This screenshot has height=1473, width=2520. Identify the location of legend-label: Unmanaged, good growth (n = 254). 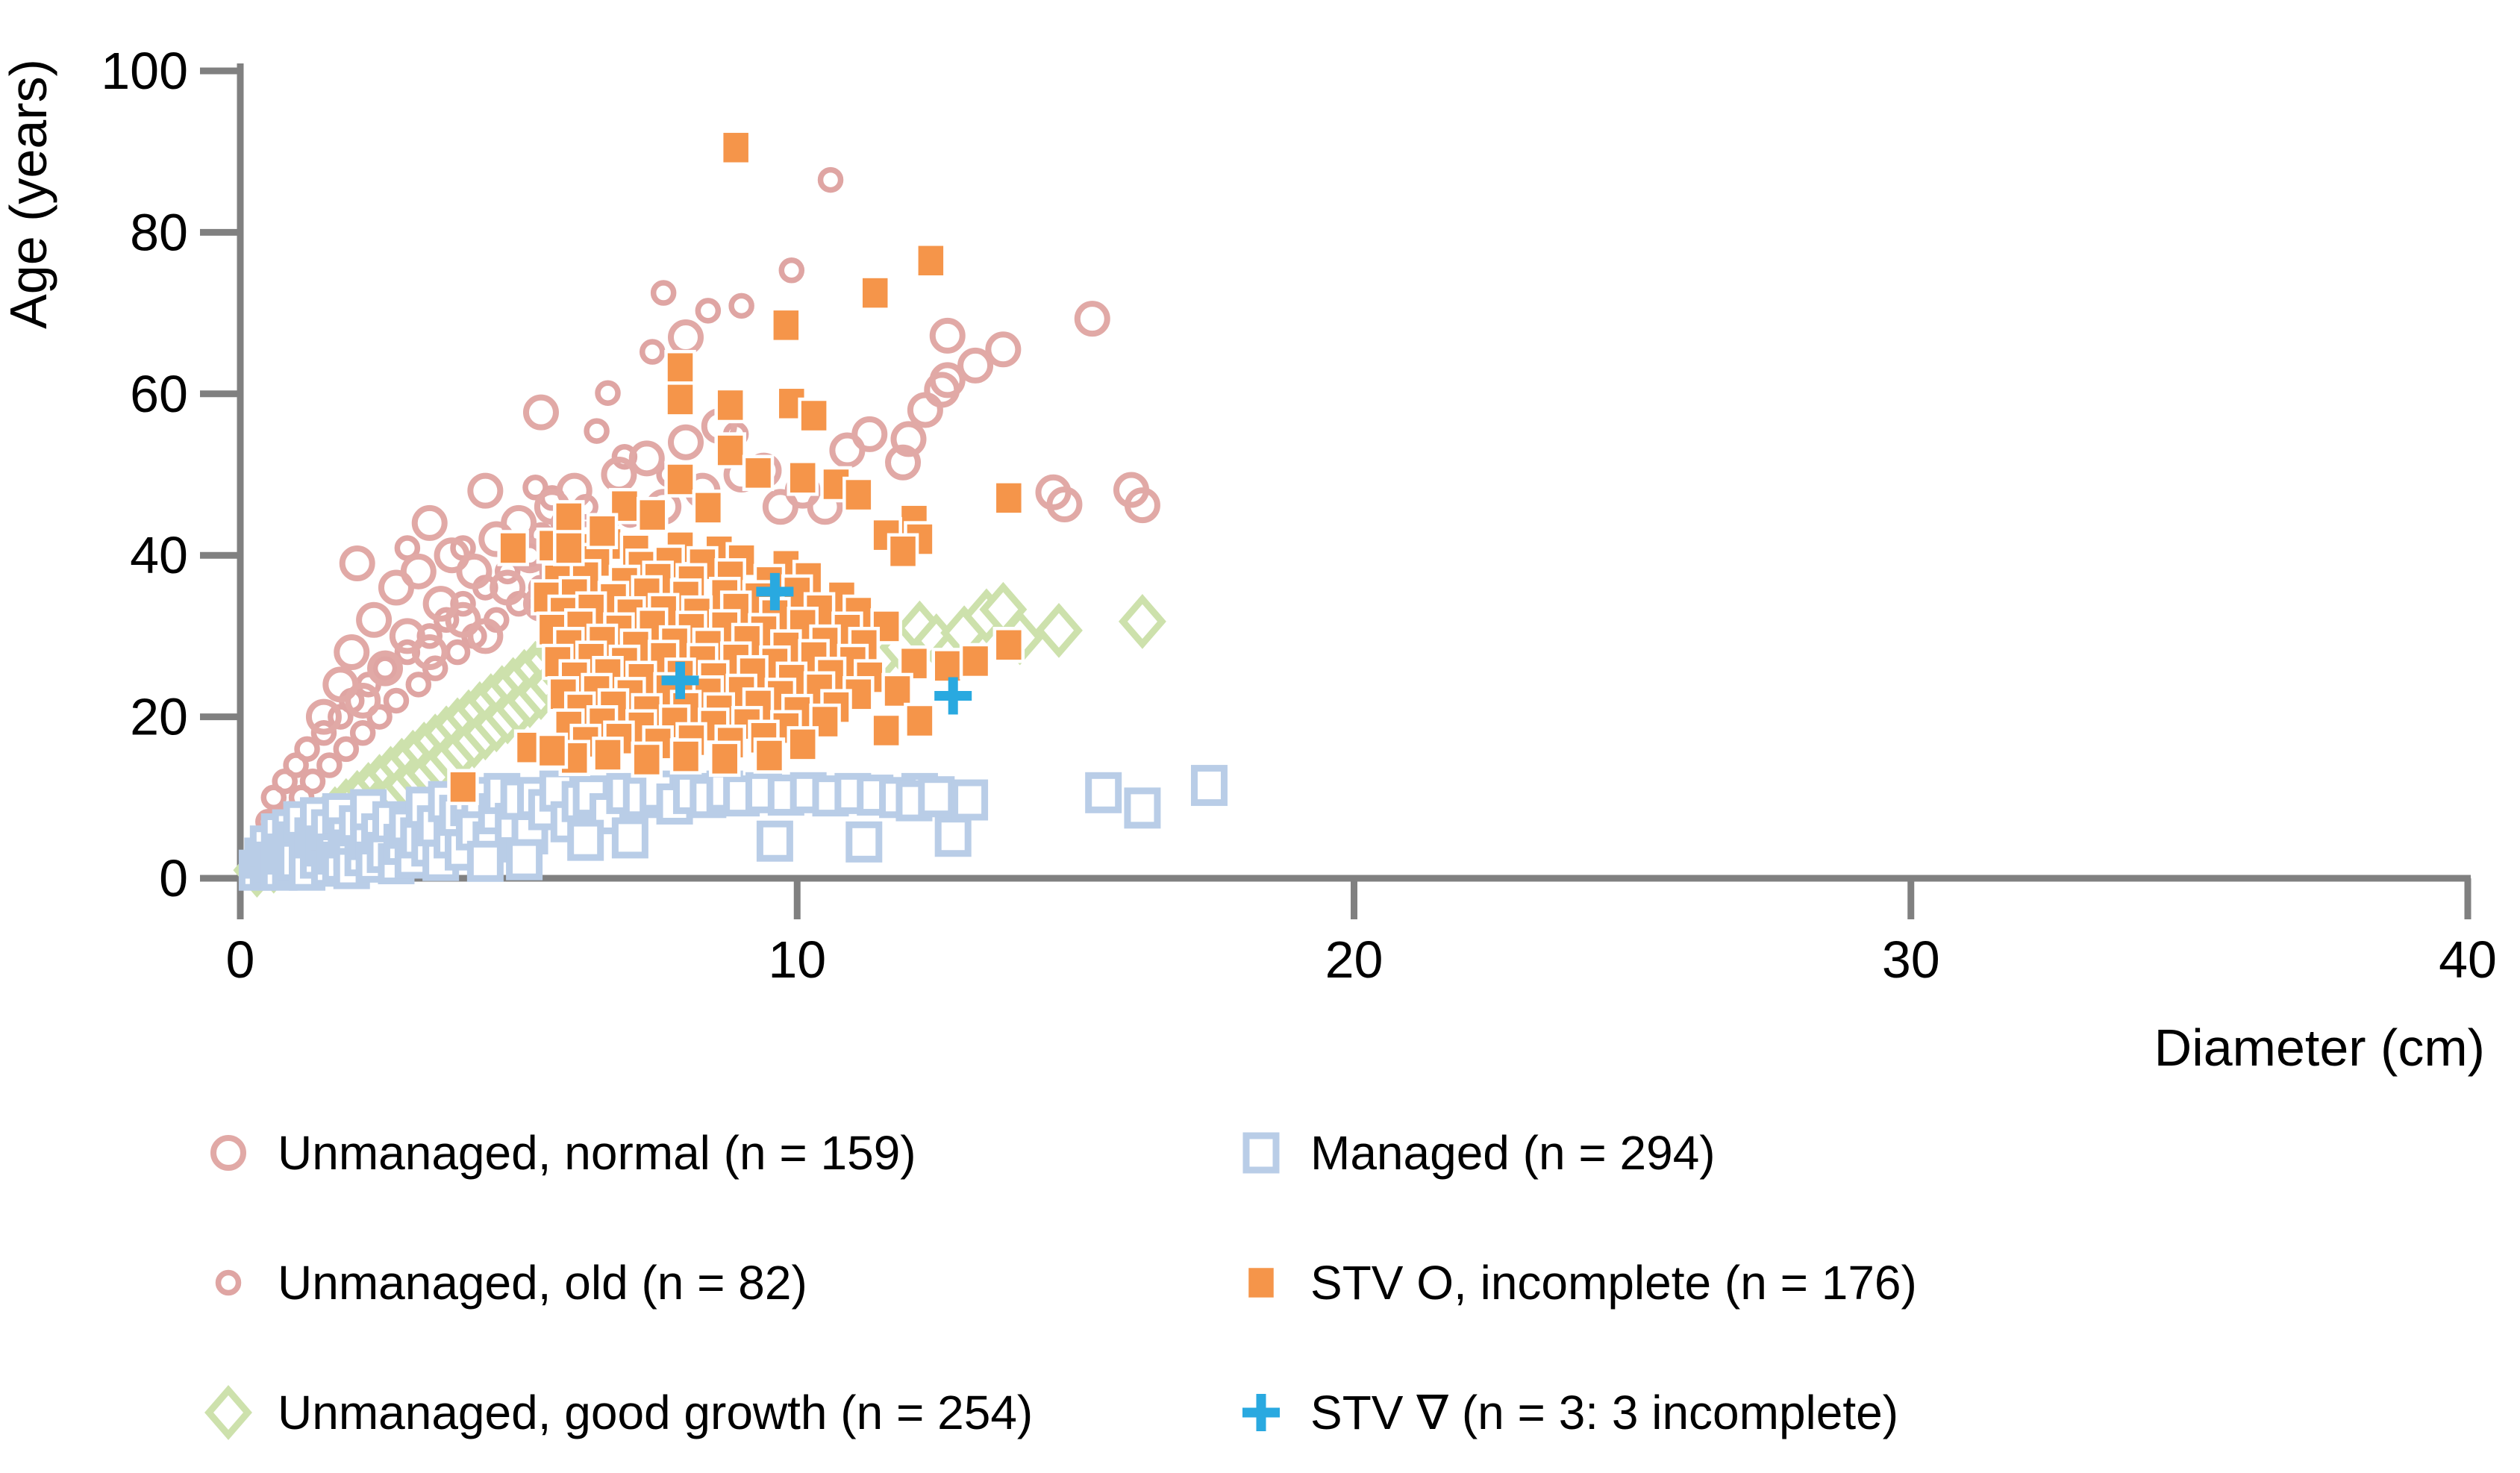
(656, 1412).